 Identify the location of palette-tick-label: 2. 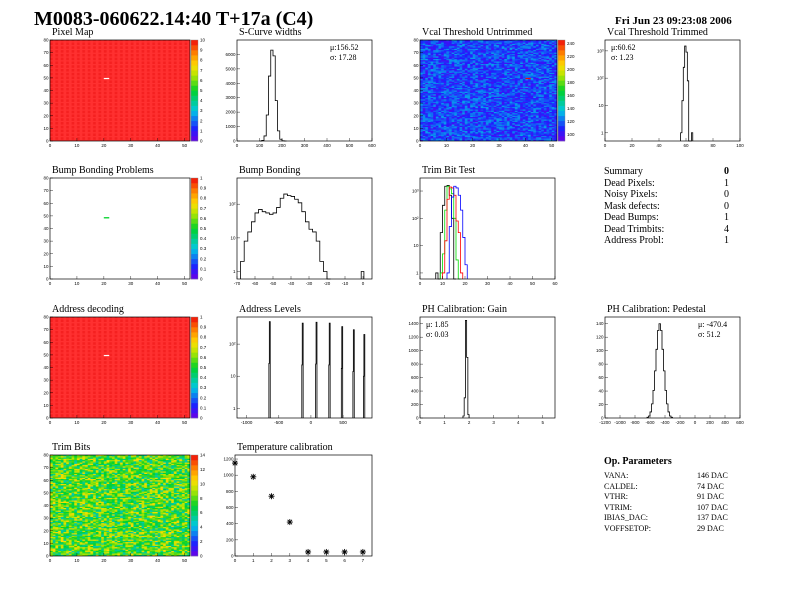
(201, 541).